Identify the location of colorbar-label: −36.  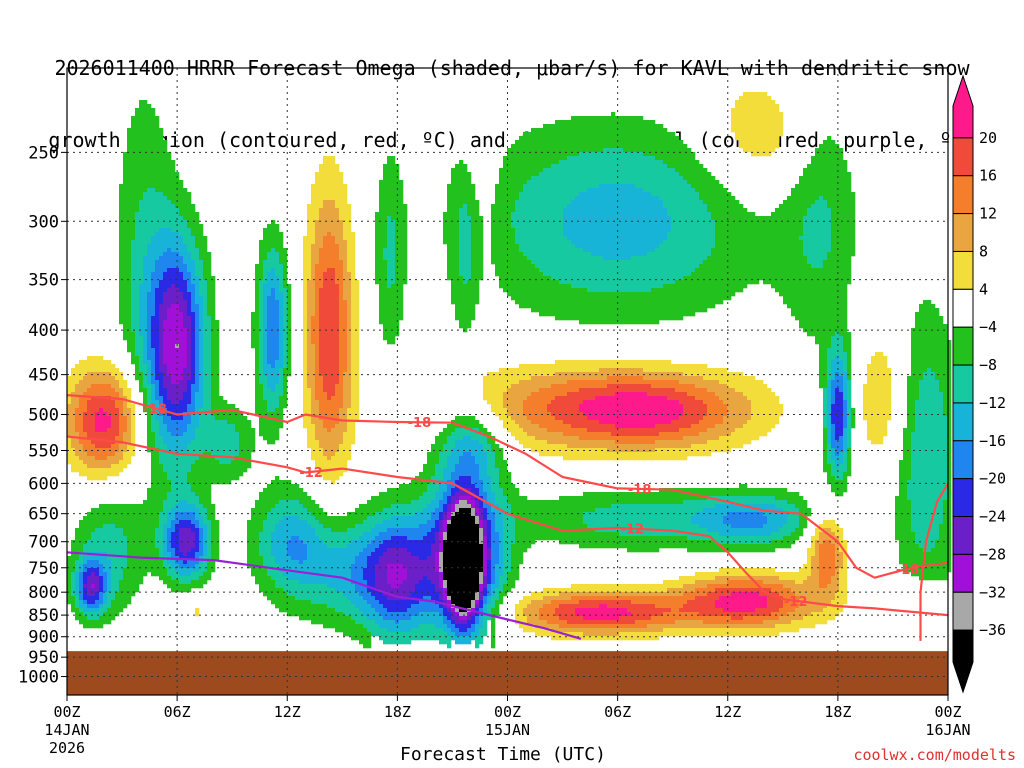
(992, 630).